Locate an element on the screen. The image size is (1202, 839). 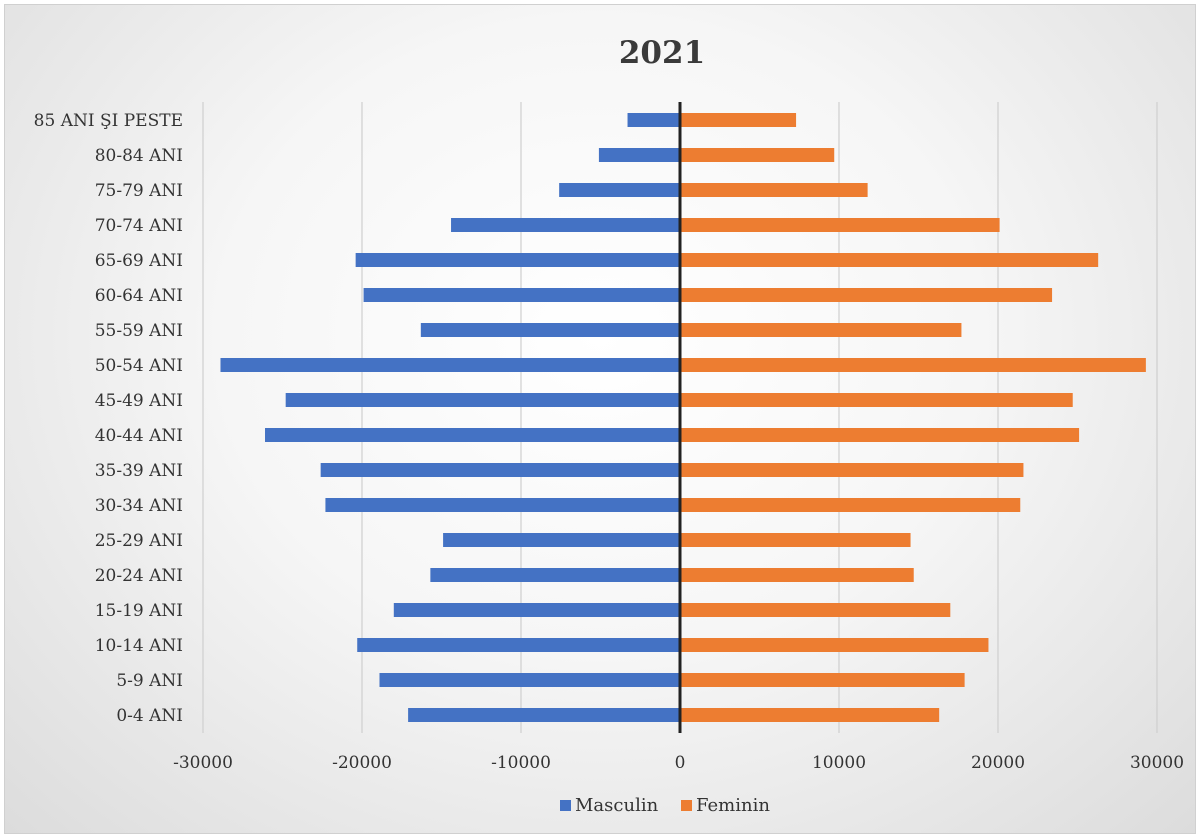
category-label: 45-49 ANI is located at coordinates (139, 401).